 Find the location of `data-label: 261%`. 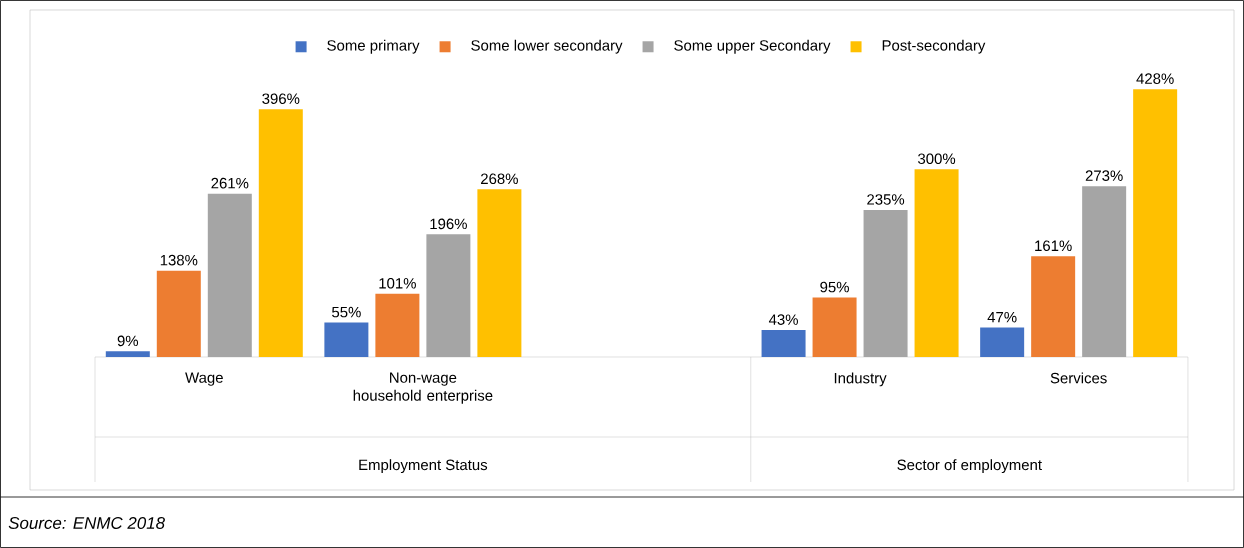

data-label: 261% is located at coordinates (230, 183).